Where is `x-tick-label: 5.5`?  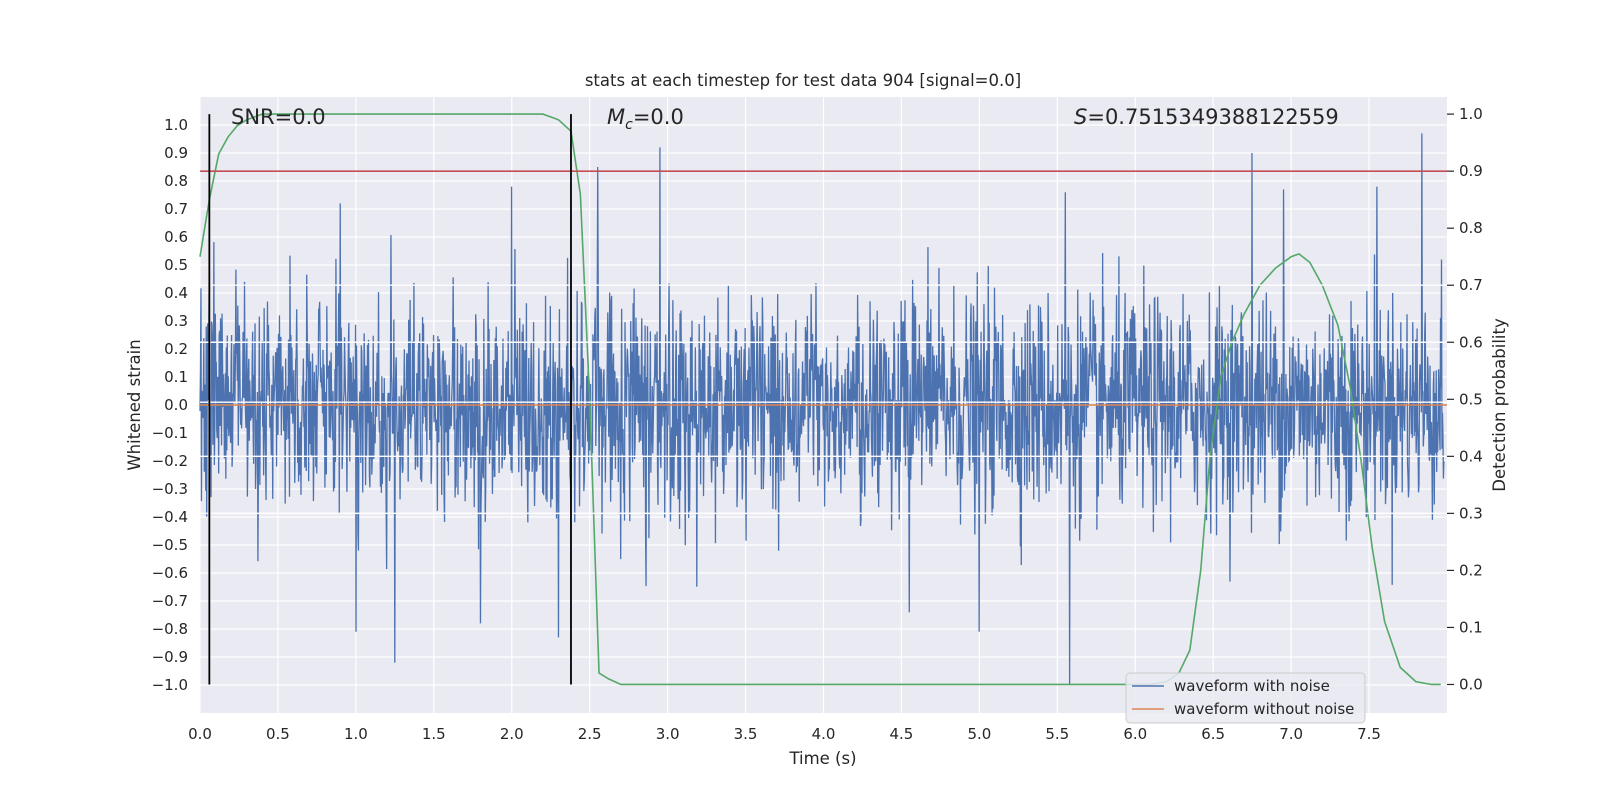 x-tick-label: 5.5 is located at coordinates (1057, 734).